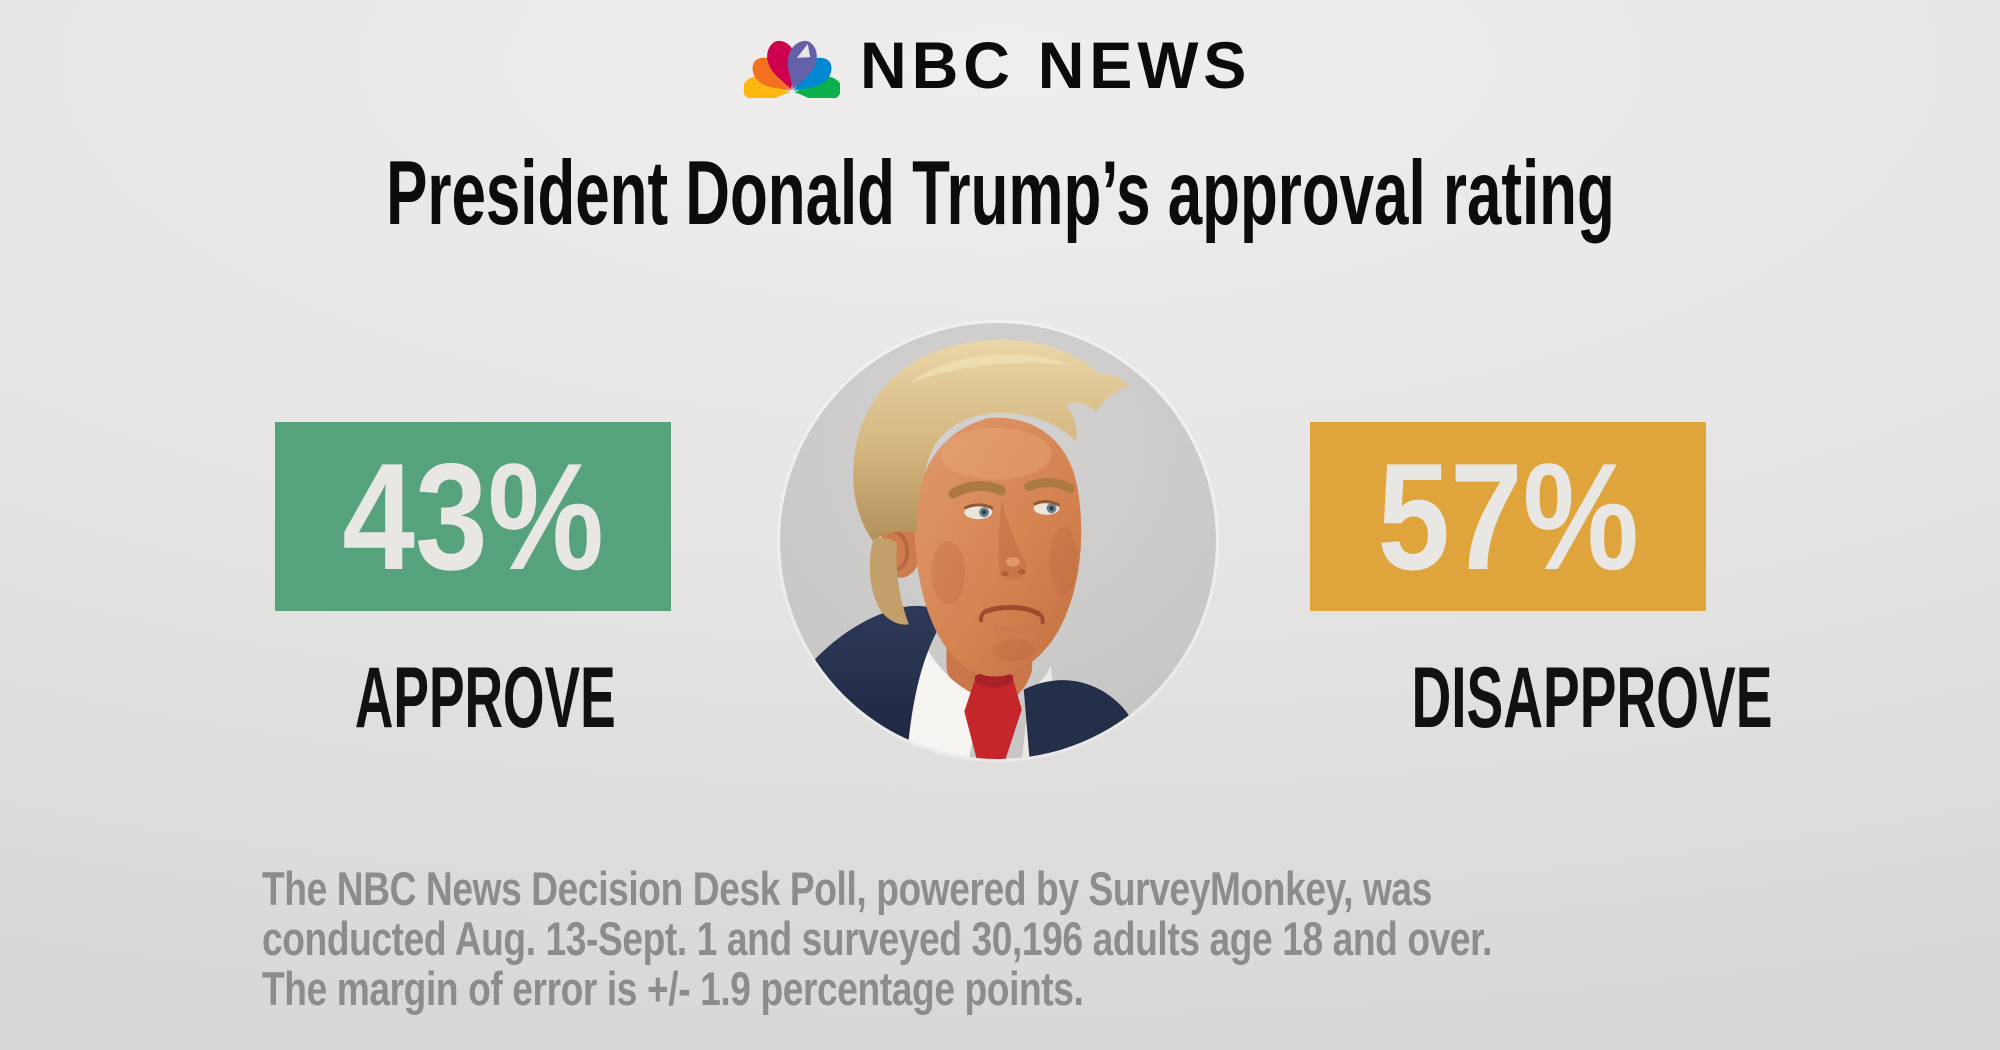  Describe the element at coordinates (792, 67) in the screenshot. I see `nbc-peacock-icon` at that location.